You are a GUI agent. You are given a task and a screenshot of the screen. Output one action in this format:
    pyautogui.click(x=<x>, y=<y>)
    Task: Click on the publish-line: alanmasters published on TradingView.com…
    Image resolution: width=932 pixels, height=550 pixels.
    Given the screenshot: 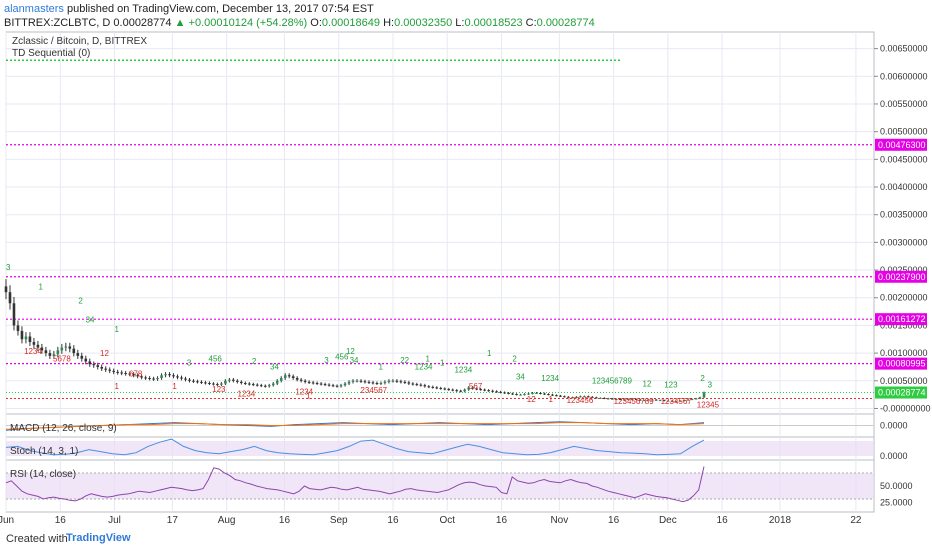 What is the action you would take?
    pyautogui.click(x=189, y=9)
    